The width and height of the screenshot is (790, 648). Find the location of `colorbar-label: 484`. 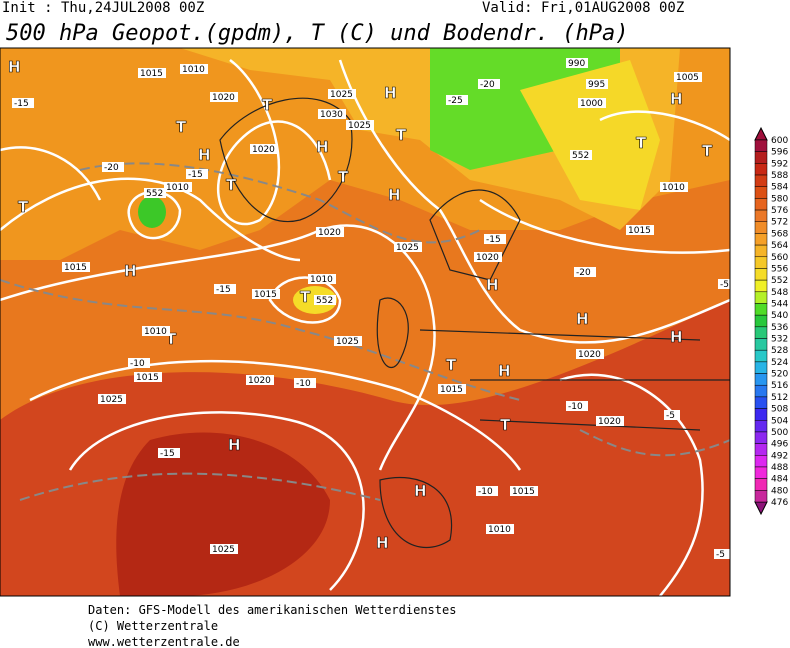

colorbar-label: 484 is located at coordinates (779, 480).